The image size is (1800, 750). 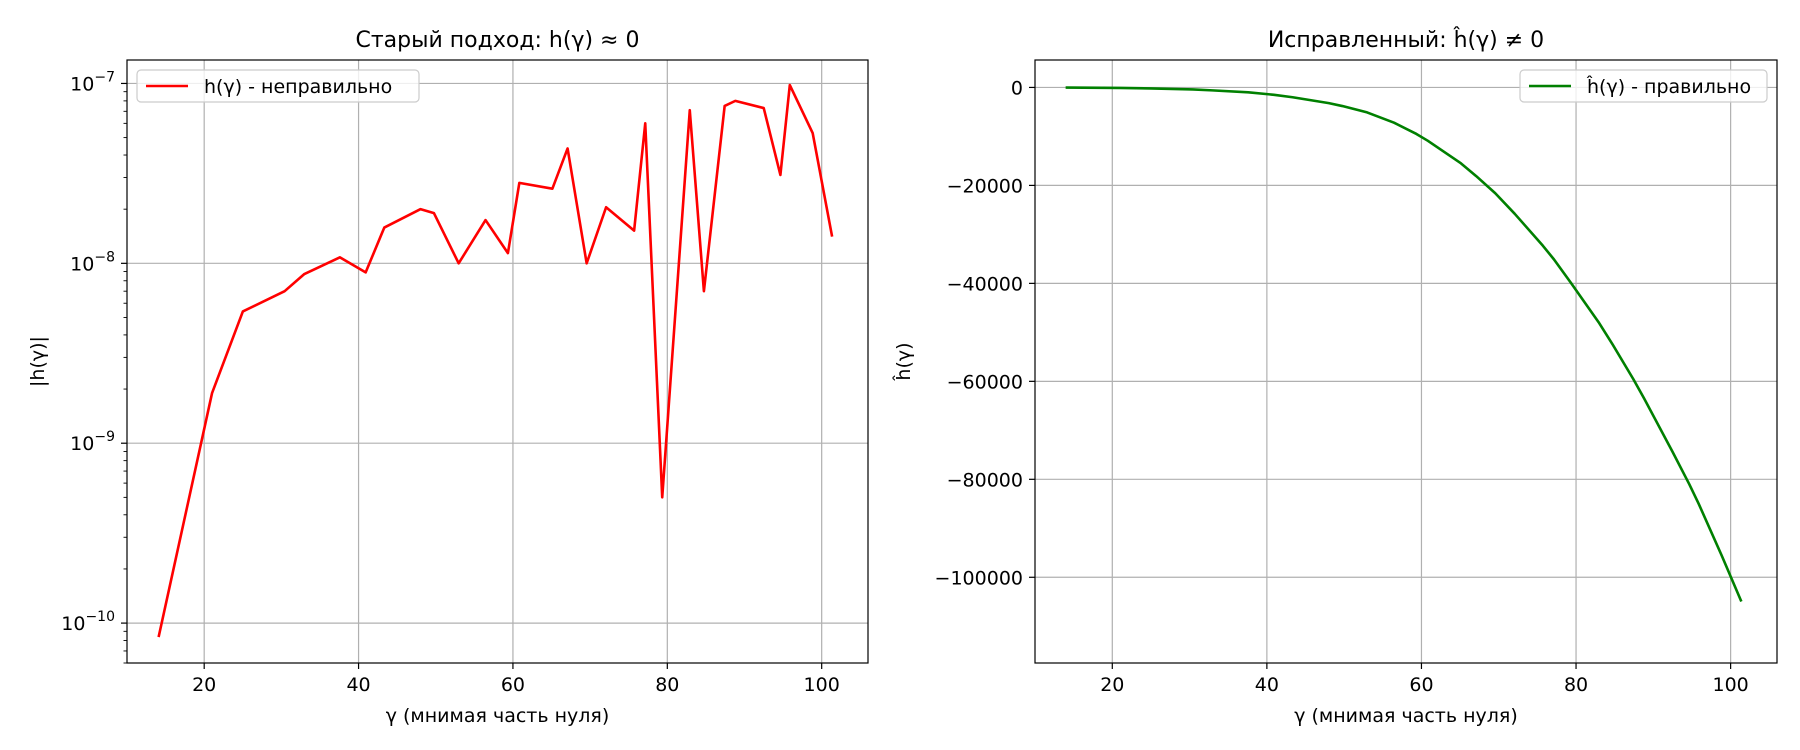 I want to click on y-tick-label: −100000, so click(x=979, y=578).